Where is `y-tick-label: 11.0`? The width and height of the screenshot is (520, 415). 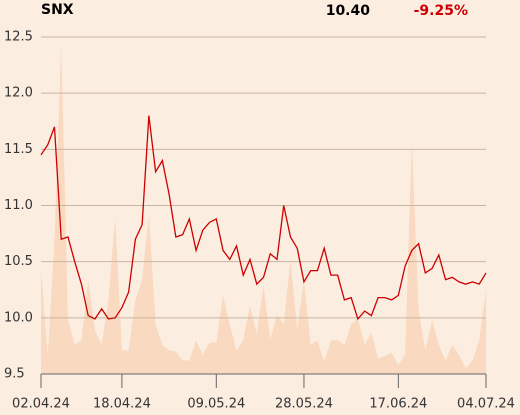 y-tick-label: 11.0 is located at coordinates (18, 205).